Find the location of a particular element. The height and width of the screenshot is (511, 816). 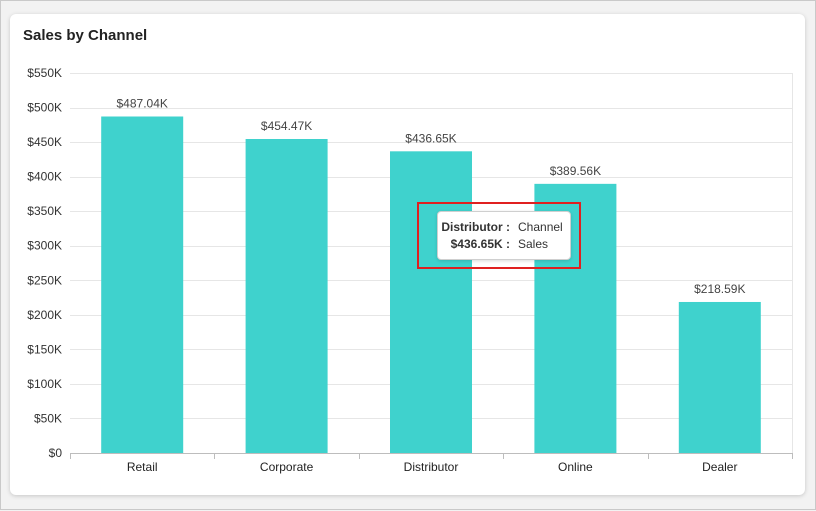

tooltip-value: $436.65K : is located at coordinates (480, 244).